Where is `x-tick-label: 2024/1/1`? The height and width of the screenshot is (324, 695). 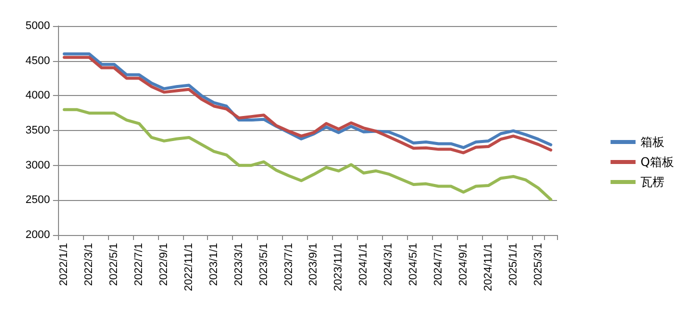 x-tick-label: 2024/1/1 is located at coordinates (364, 264).